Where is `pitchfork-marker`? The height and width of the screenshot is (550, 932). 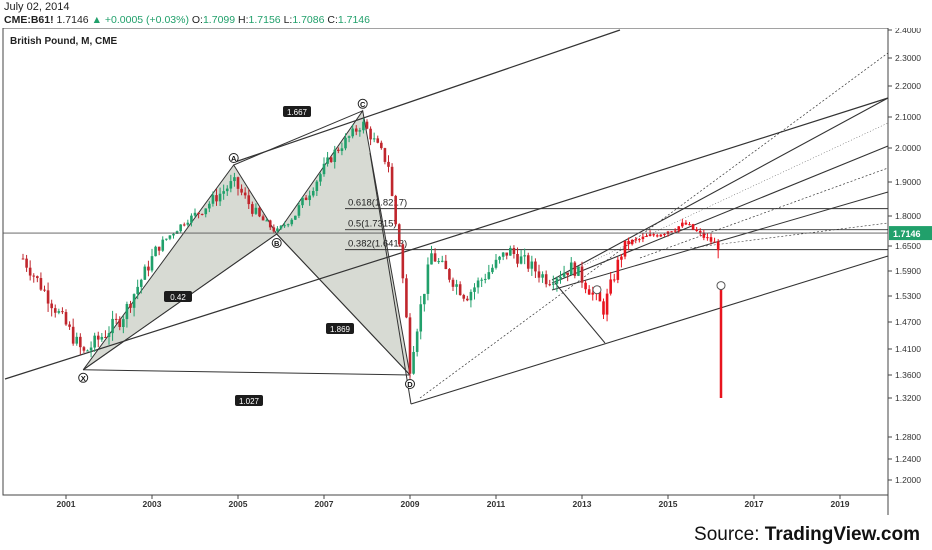
pitchfork-marker is located at coordinates (597, 290).